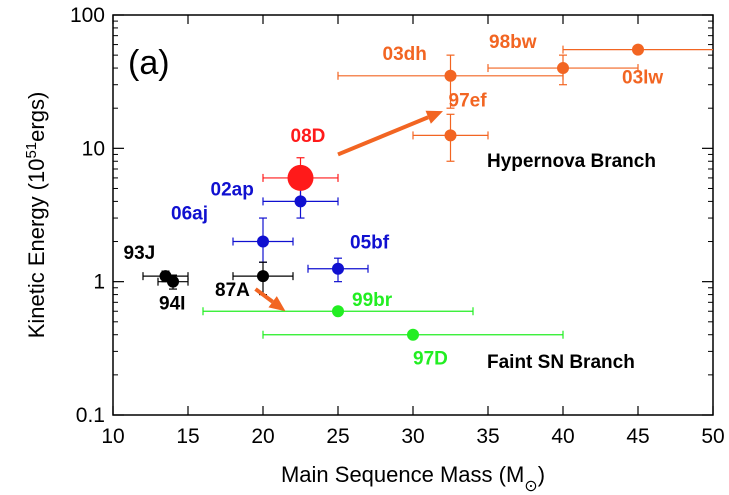 This screenshot has width=729, height=495. I want to click on y-tick-label: 10, so click(93, 148).